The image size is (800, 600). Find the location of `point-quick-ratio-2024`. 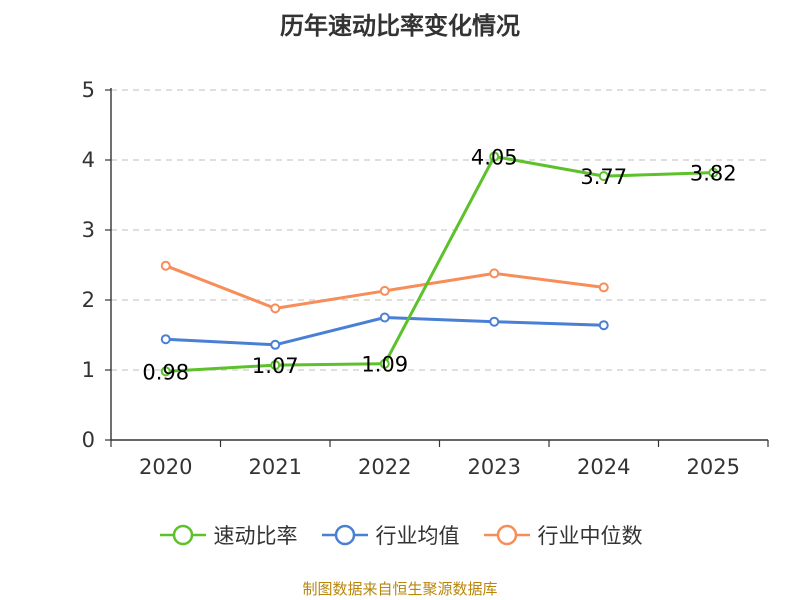

point-quick-ratio-2024 is located at coordinates (603, 176).